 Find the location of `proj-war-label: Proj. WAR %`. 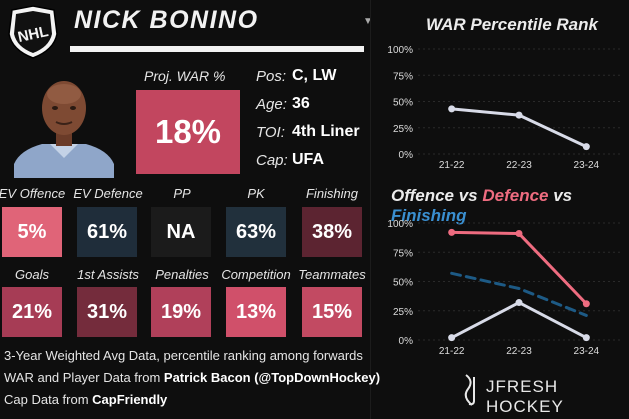

proj-war-label: Proj. WAR % is located at coordinates (185, 76).